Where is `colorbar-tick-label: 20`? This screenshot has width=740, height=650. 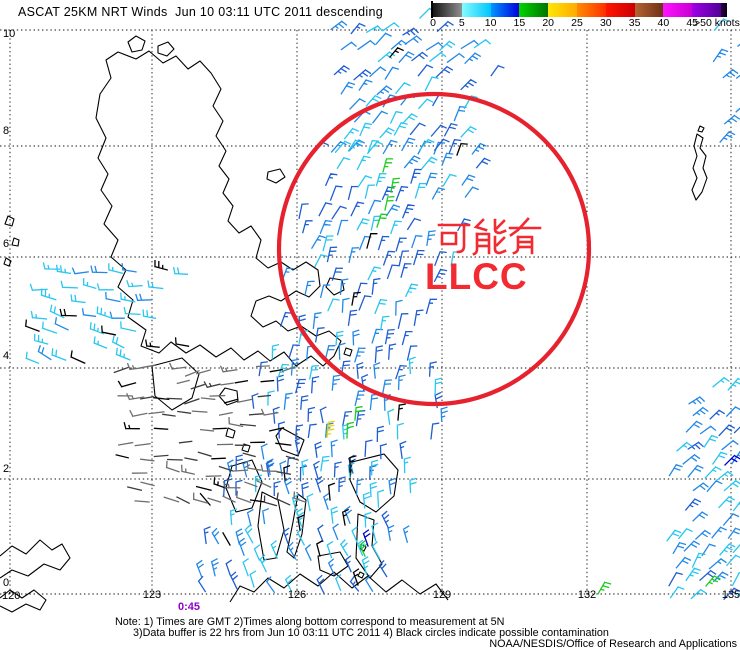
colorbar-tick-label: 20 is located at coordinates (548, 23).